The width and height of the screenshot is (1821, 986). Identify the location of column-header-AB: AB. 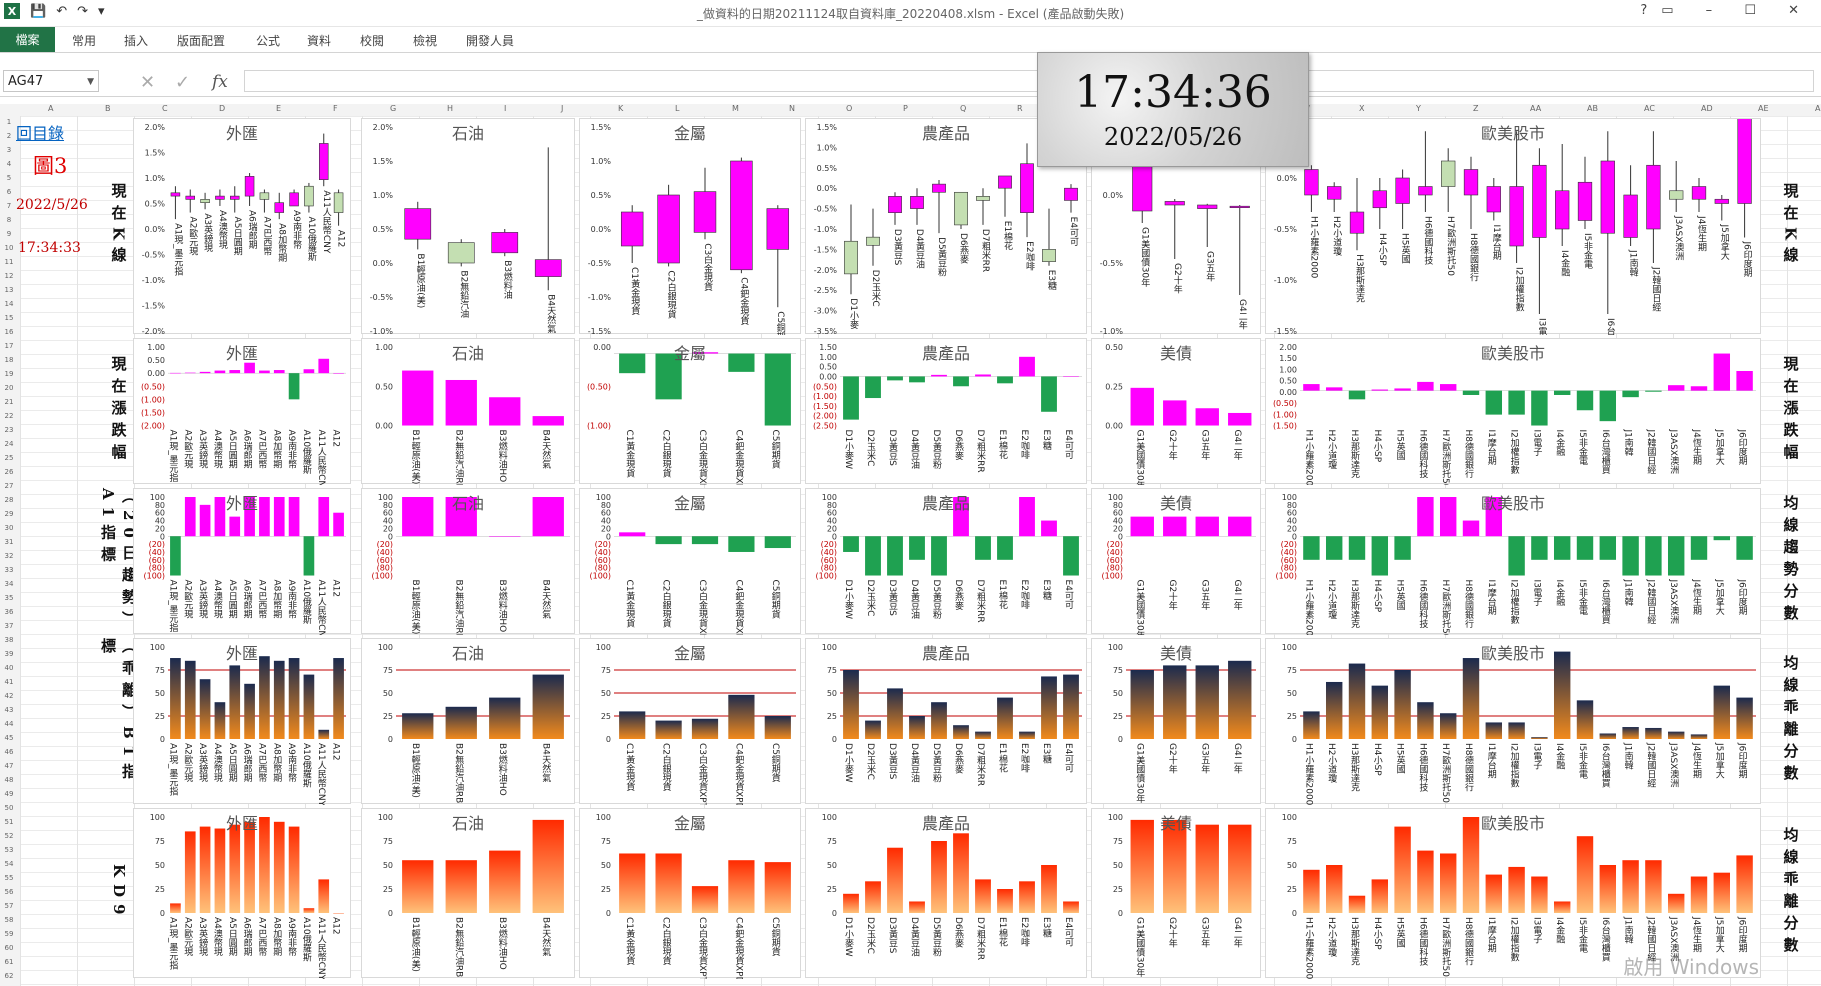
(1592, 108).